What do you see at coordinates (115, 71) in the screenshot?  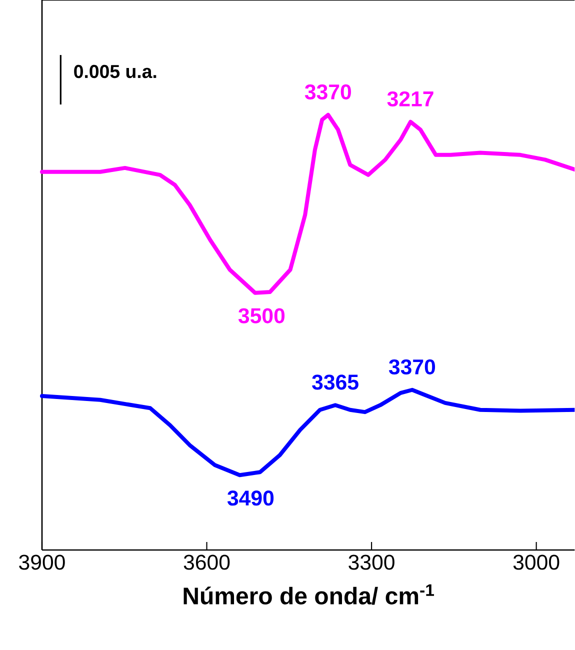 I see `text: 0.005 u.a.` at bounding box center [115, 71].